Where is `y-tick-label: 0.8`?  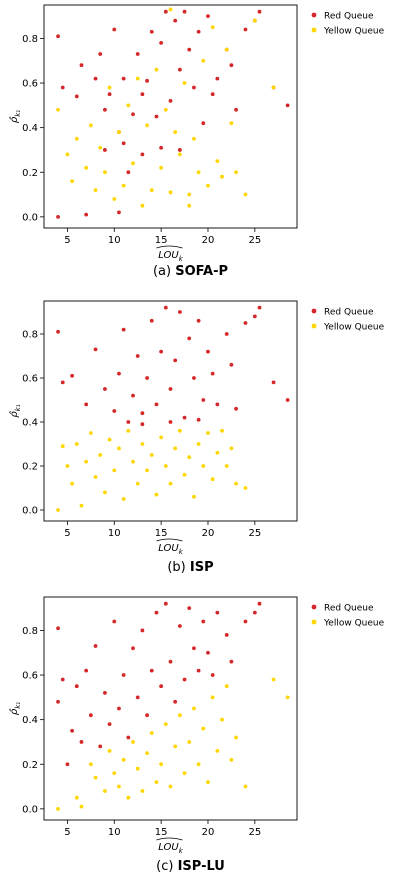
y-tick-label: 0.8 is located at coordinates (30, 631).